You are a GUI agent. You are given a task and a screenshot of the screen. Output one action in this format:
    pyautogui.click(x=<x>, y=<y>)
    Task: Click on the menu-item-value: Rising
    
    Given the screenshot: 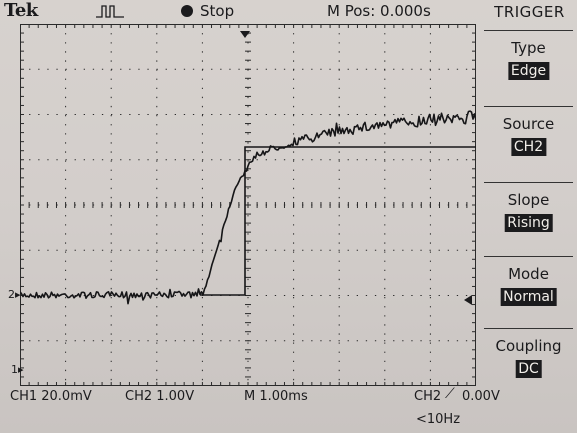 What is the action you would take?
    pyautogui.click(x=528, y=223)
    